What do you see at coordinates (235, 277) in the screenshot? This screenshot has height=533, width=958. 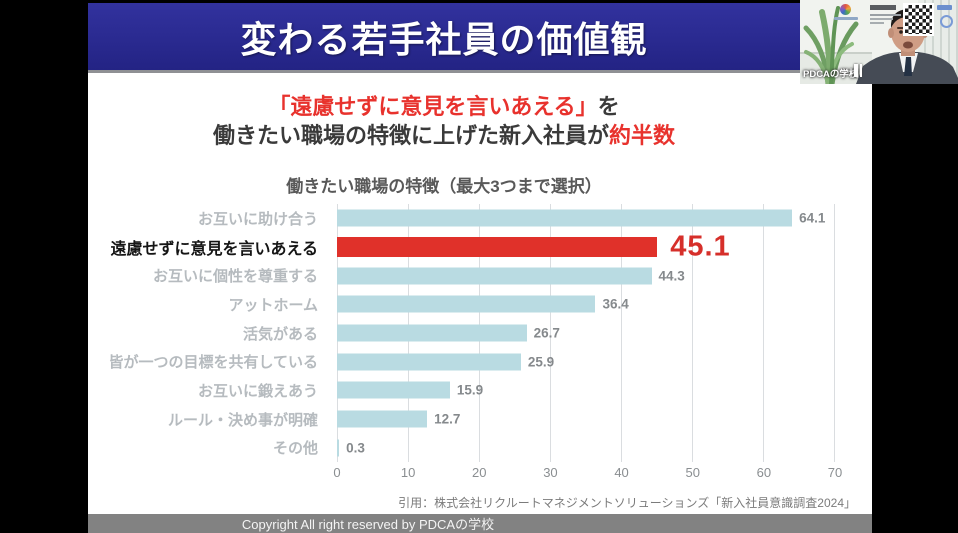 I see `category-label: お互いに個性を尊重する` at bounding box center [235, 277].